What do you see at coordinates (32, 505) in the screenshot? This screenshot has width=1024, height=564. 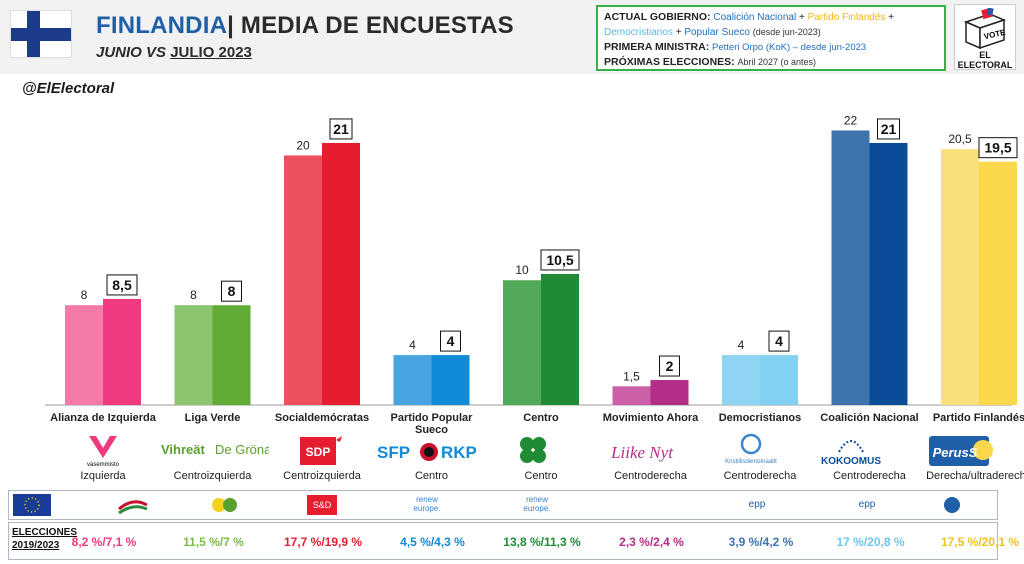 I see `eu-flag-icon` at bounding box center [32, 505].